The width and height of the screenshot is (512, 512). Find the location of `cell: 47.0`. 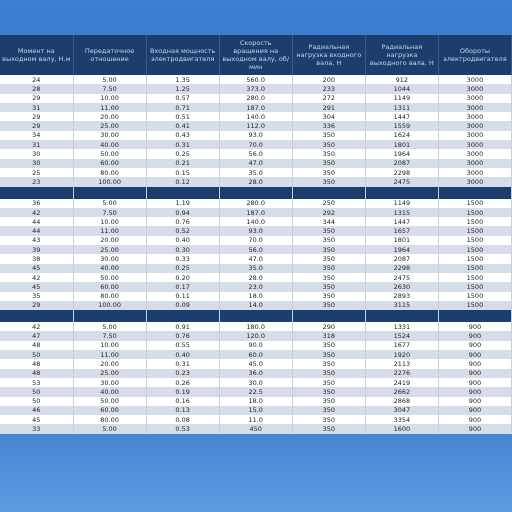

cell: 47.0 is located at coordinates (256, 163).